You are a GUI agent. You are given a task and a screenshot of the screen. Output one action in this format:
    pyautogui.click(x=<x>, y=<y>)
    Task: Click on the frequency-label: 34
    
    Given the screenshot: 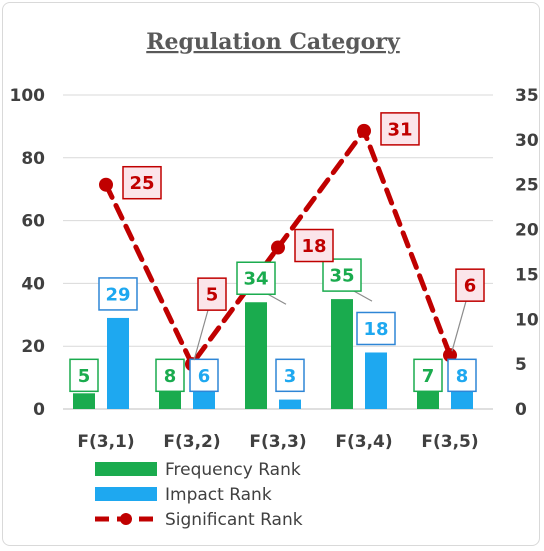 What is the action you would take?
    pyautogui.click(x=256, y=278)
    